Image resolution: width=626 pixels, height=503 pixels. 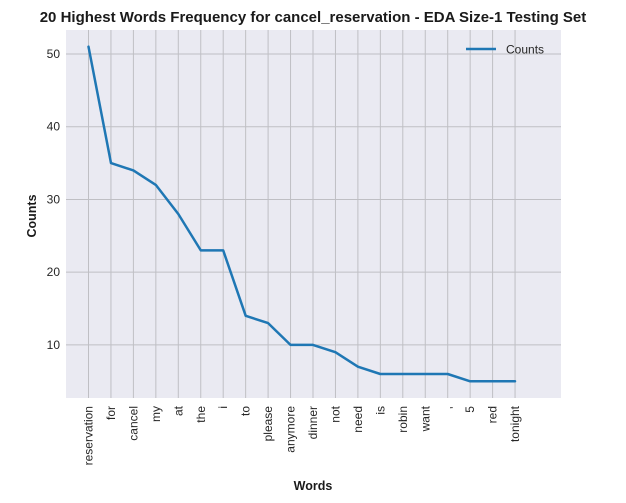 What do you see at coordinates (515, 423) in the screenshot?
I see `x-tick-label: tonight` at bounding box center [515, 423].